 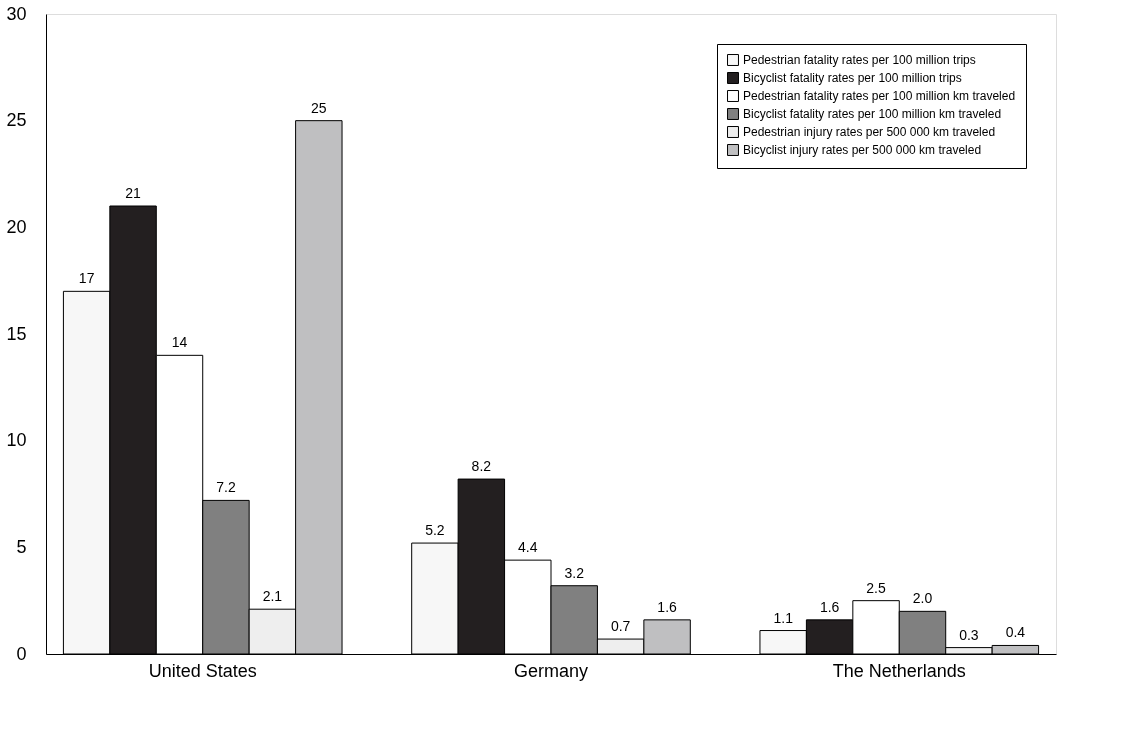 I want to click on data-label: 3.2, so click(x=574, y=572).